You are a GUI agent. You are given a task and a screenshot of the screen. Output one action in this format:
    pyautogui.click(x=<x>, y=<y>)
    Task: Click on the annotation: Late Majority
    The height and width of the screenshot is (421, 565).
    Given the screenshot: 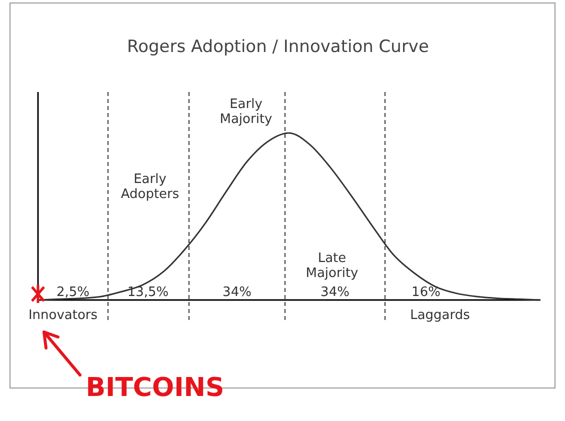 What is the action you would take?
    pyautogui.click(x=332, y=266)
    